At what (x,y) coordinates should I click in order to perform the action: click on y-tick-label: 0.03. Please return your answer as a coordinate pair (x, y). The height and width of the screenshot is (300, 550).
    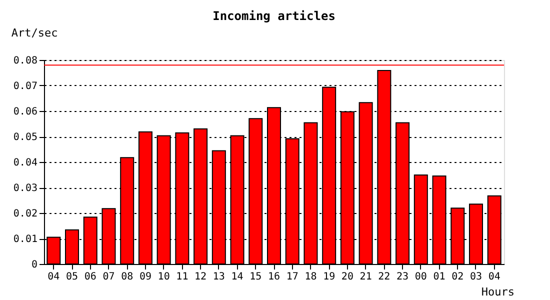
    Looking at the image, I should click on (25, 188).